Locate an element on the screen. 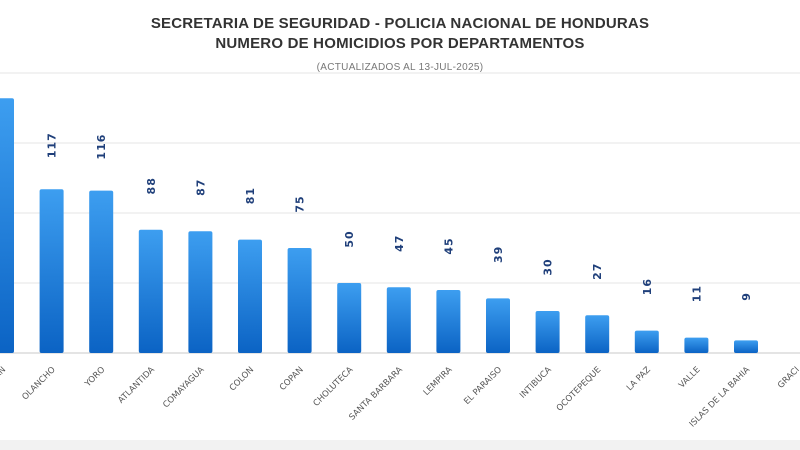  value-label: 50 is located at coordinates (349, 238).